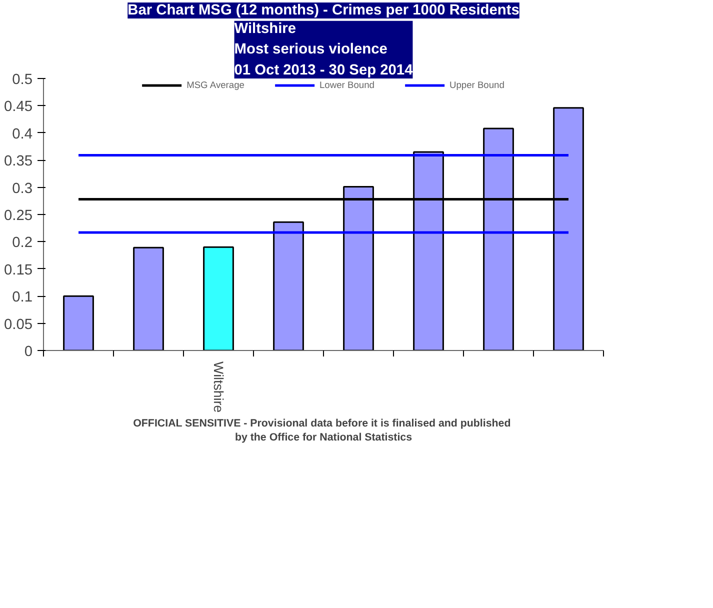 This screenshot has height=608, width=713. What do you see at coordinates (22, 243) in the screenshot?
I see `y-tick-label: 0.2` at bounding box center [22, 243].